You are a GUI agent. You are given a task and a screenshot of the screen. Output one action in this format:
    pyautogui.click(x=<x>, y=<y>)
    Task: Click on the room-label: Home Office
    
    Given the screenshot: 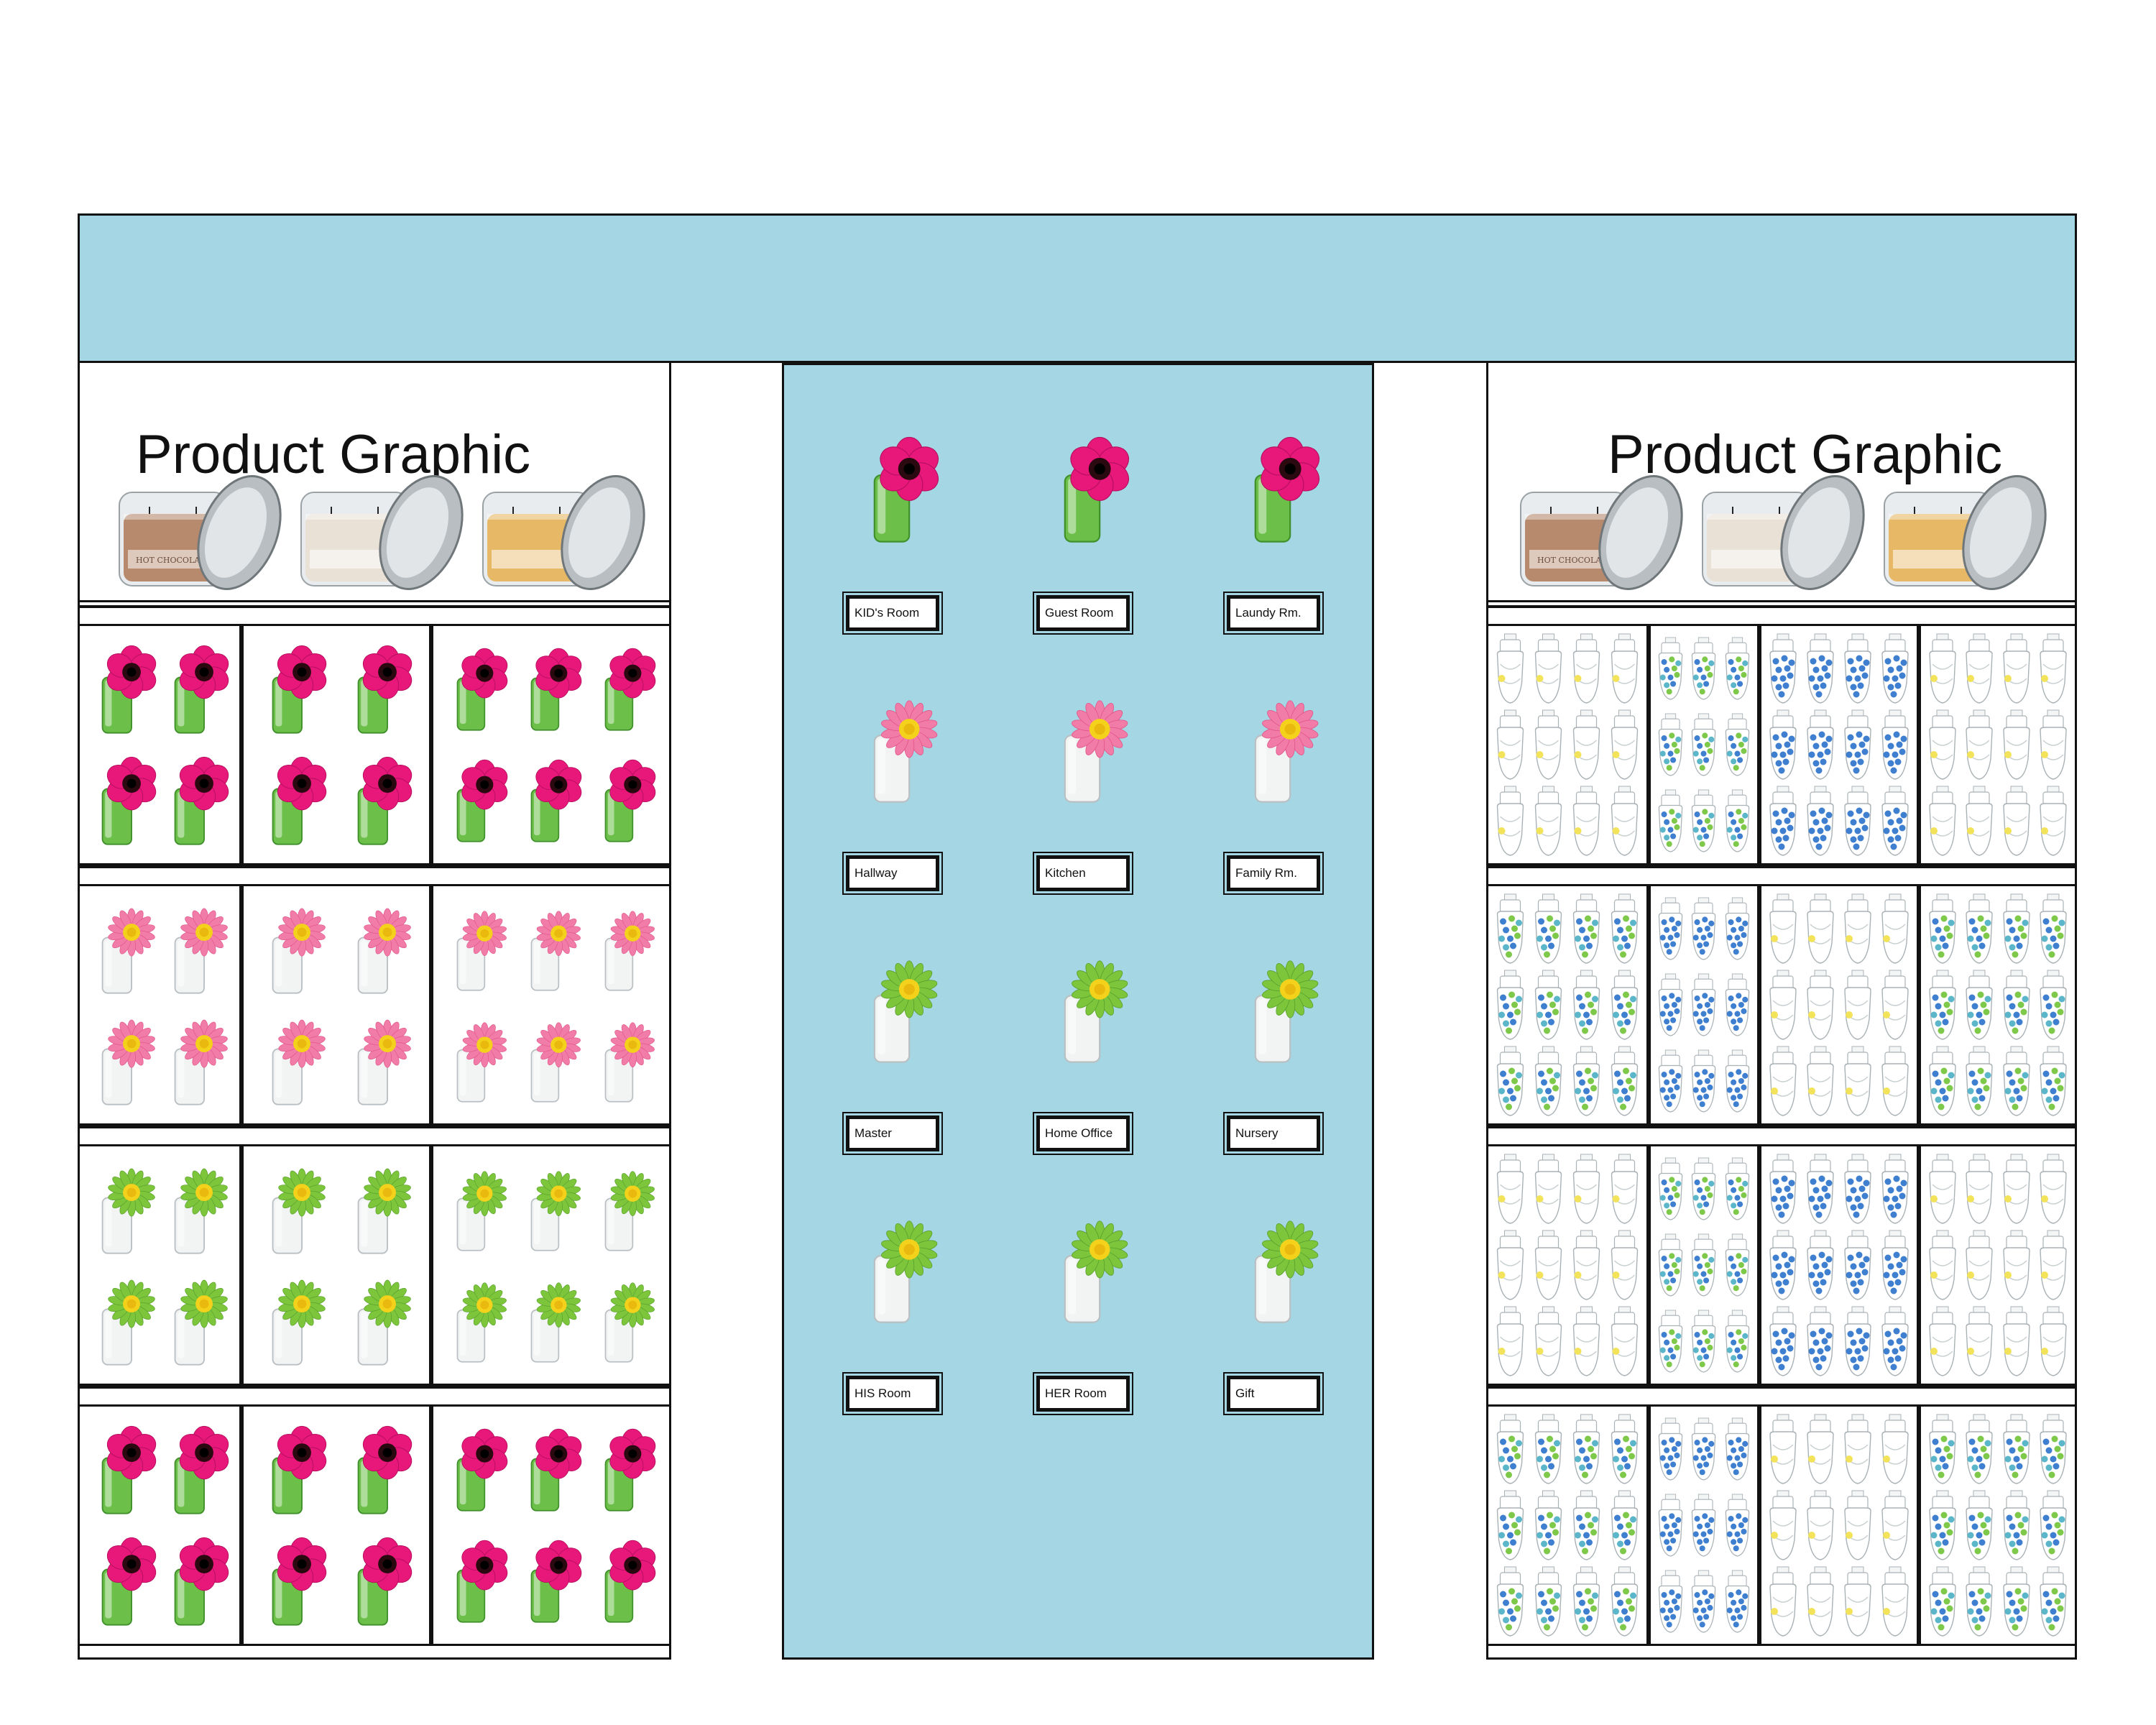 What is the action you would take?
    pyautogui.click(x=1083, y=1133)
    